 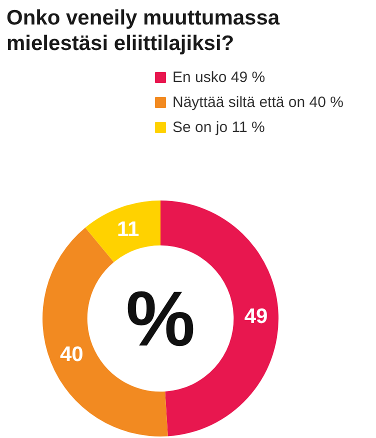 What do you see at coordinates (256, 316) in the screenshot?
I see `data-label: 49` at bounding box center [256, 316].